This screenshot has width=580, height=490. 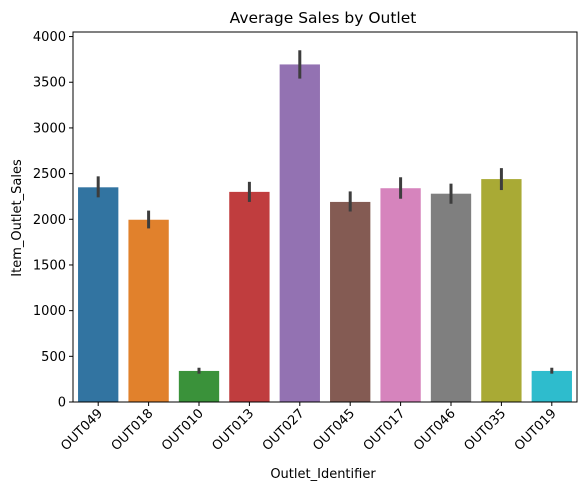 I want to click on x-tick-label: OUT013, so click(x=233, y=430).